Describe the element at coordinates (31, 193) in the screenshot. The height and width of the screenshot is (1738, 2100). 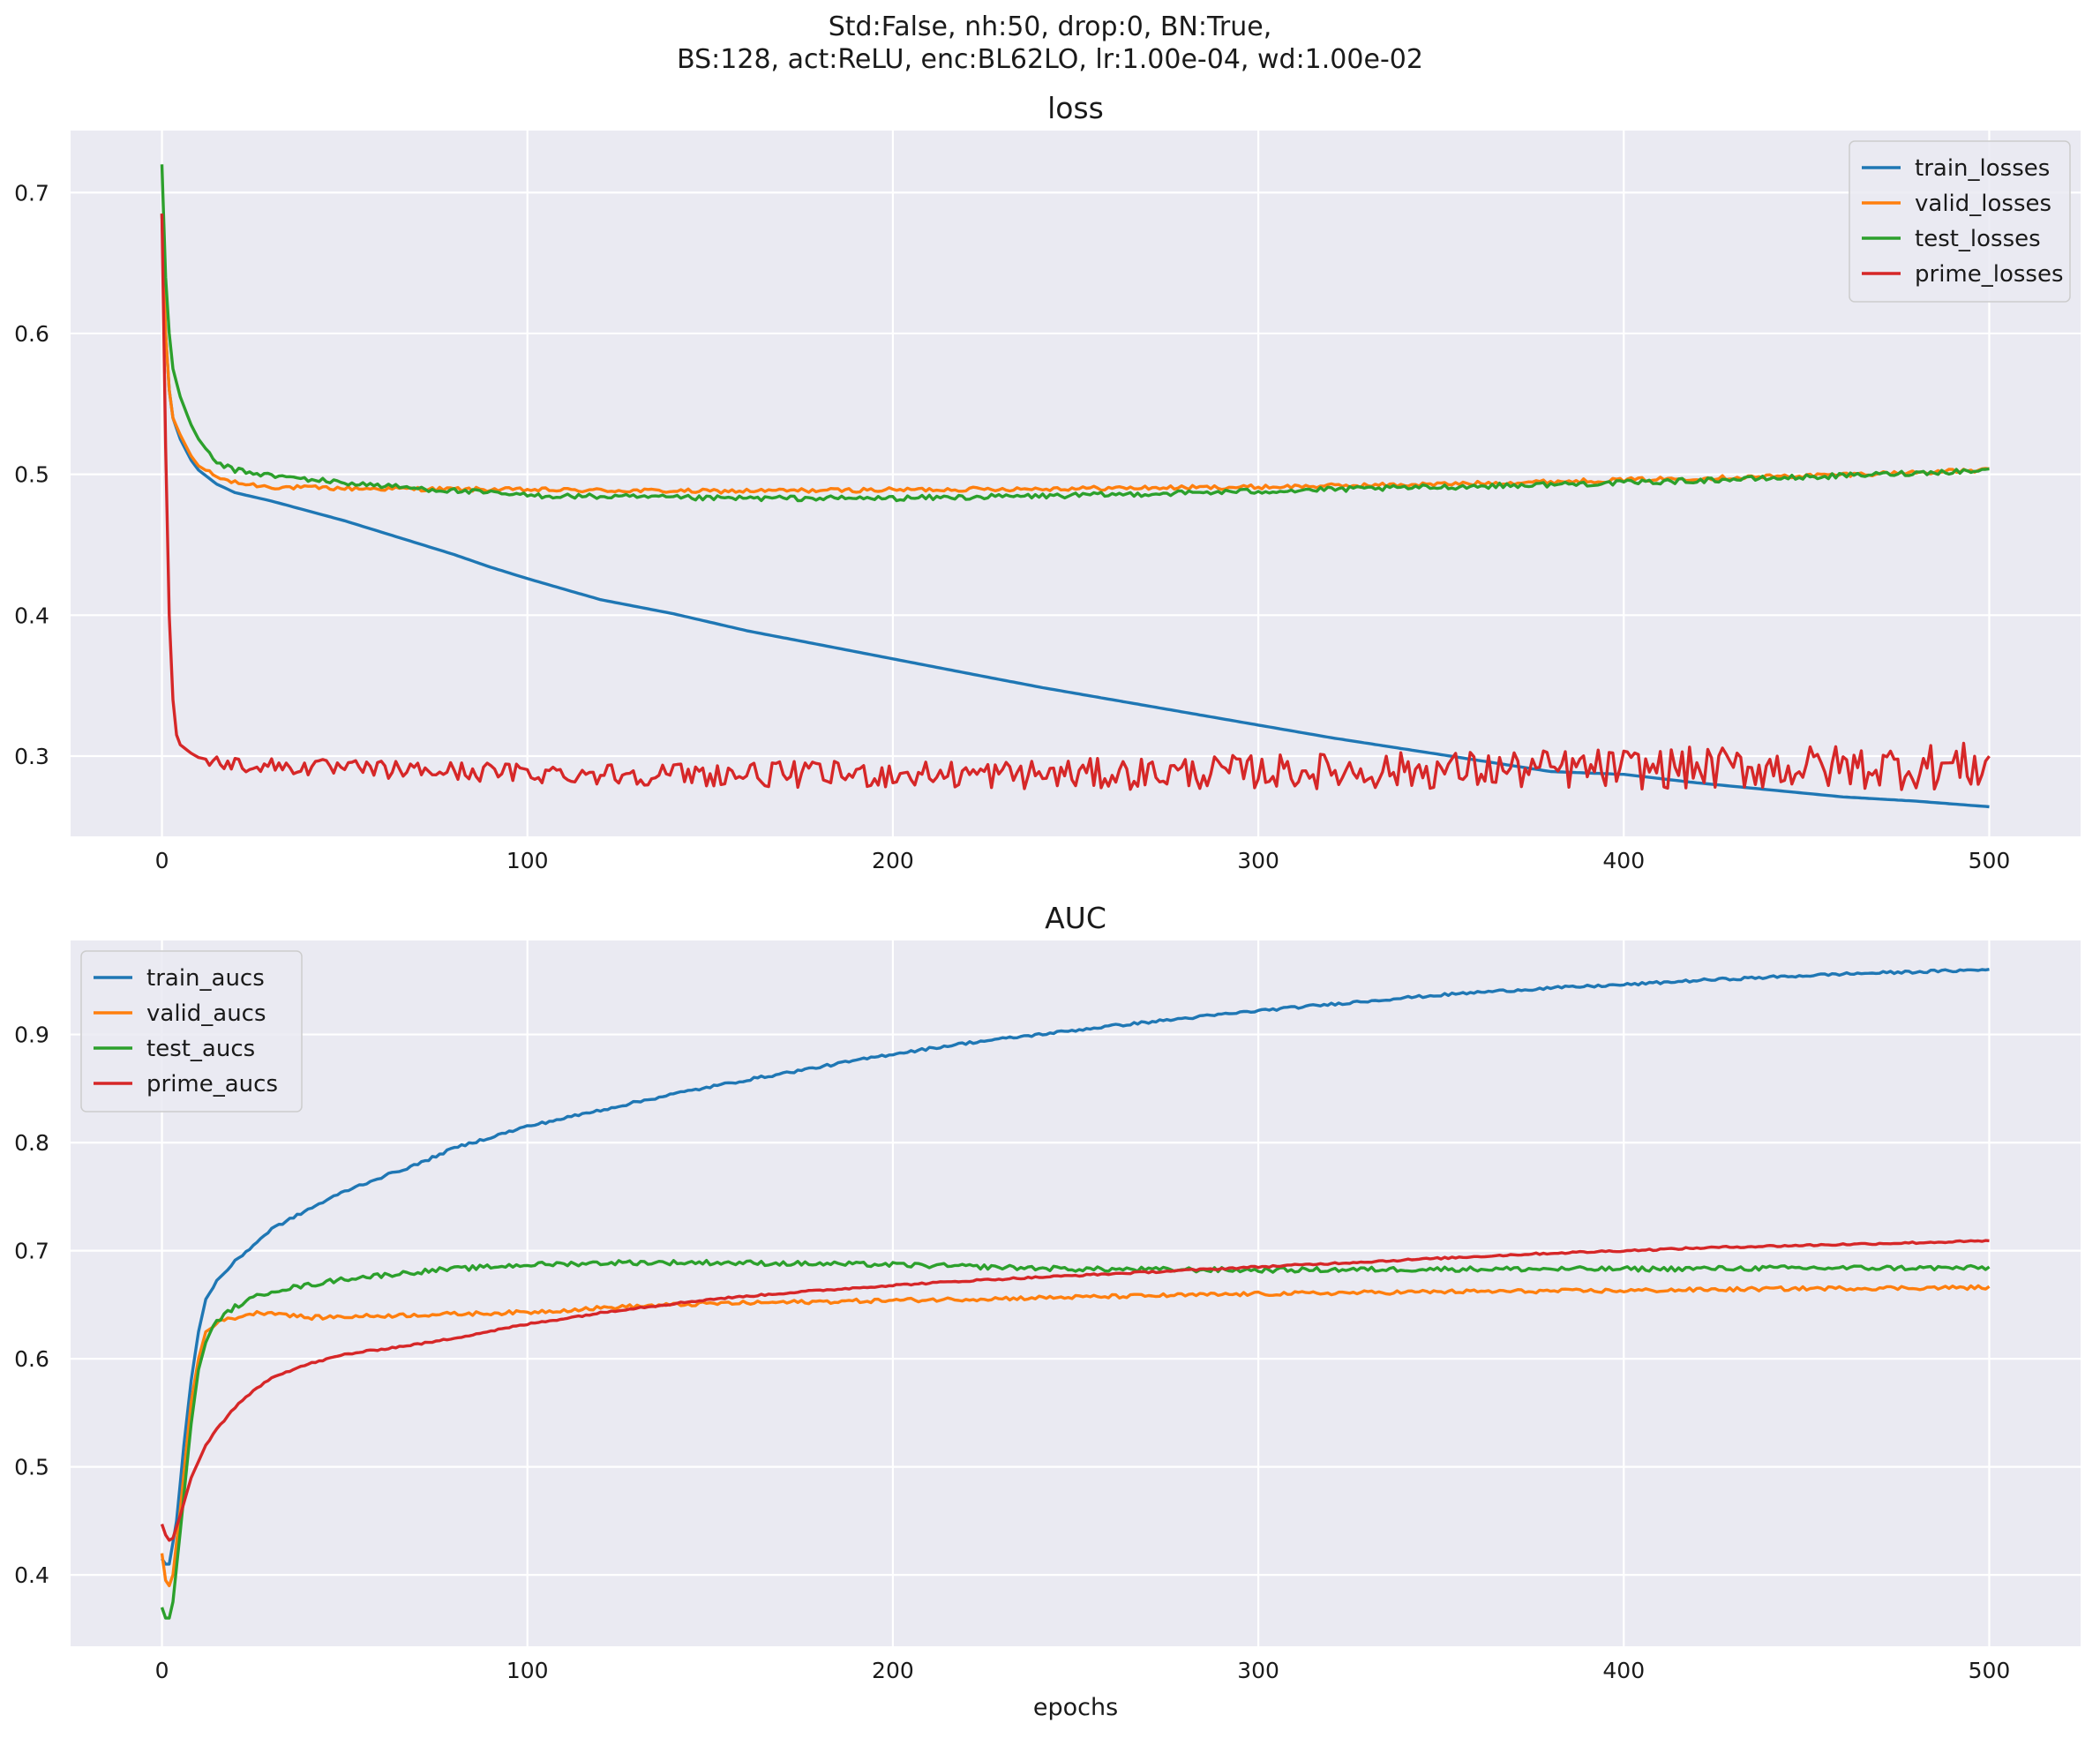
I see `loss-y-tick-label: 0.7` at that location.